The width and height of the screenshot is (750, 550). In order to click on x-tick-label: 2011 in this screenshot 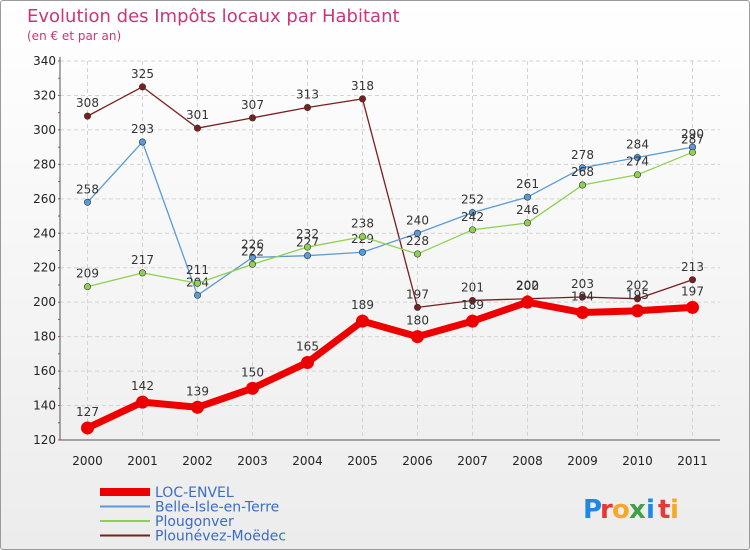, I will do `click(692, 461)`.